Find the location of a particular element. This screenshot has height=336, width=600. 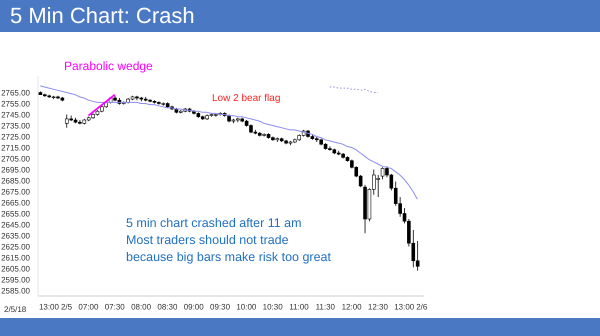

x-tick-label: 2/6 is located at coordinates (422, 307).